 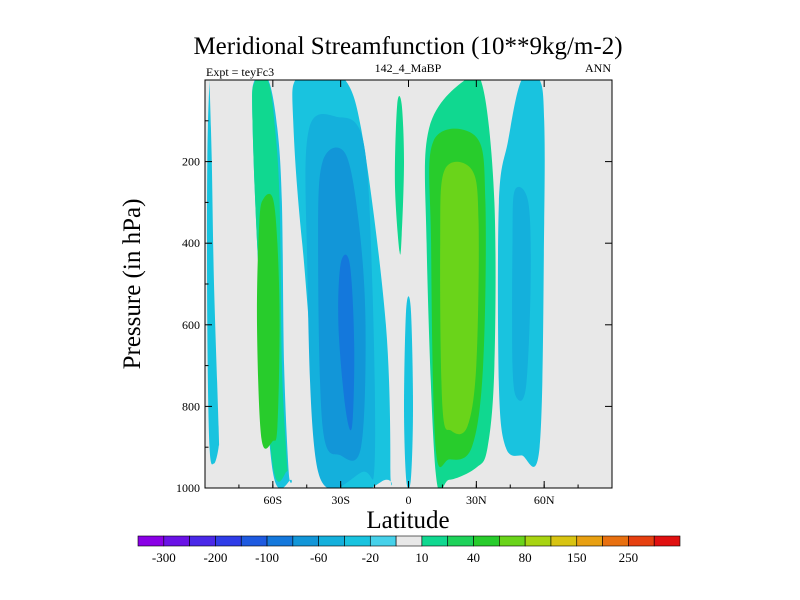 I want to click on x-axis-label: Latitude, so click(x=407, y=520).